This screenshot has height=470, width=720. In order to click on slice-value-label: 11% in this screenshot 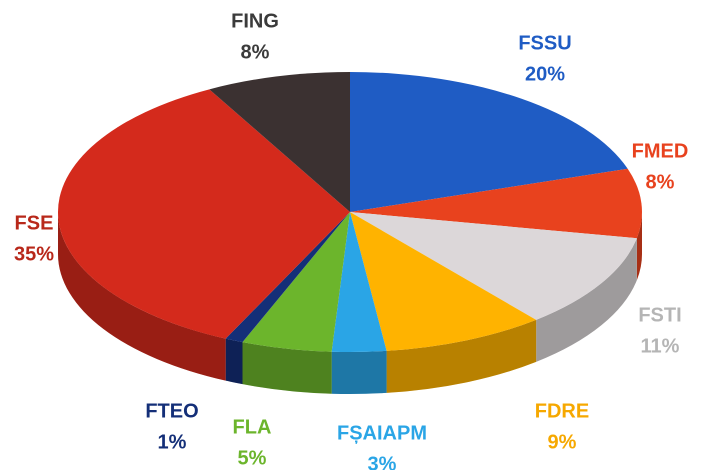, I will do `click(660, 346)`.